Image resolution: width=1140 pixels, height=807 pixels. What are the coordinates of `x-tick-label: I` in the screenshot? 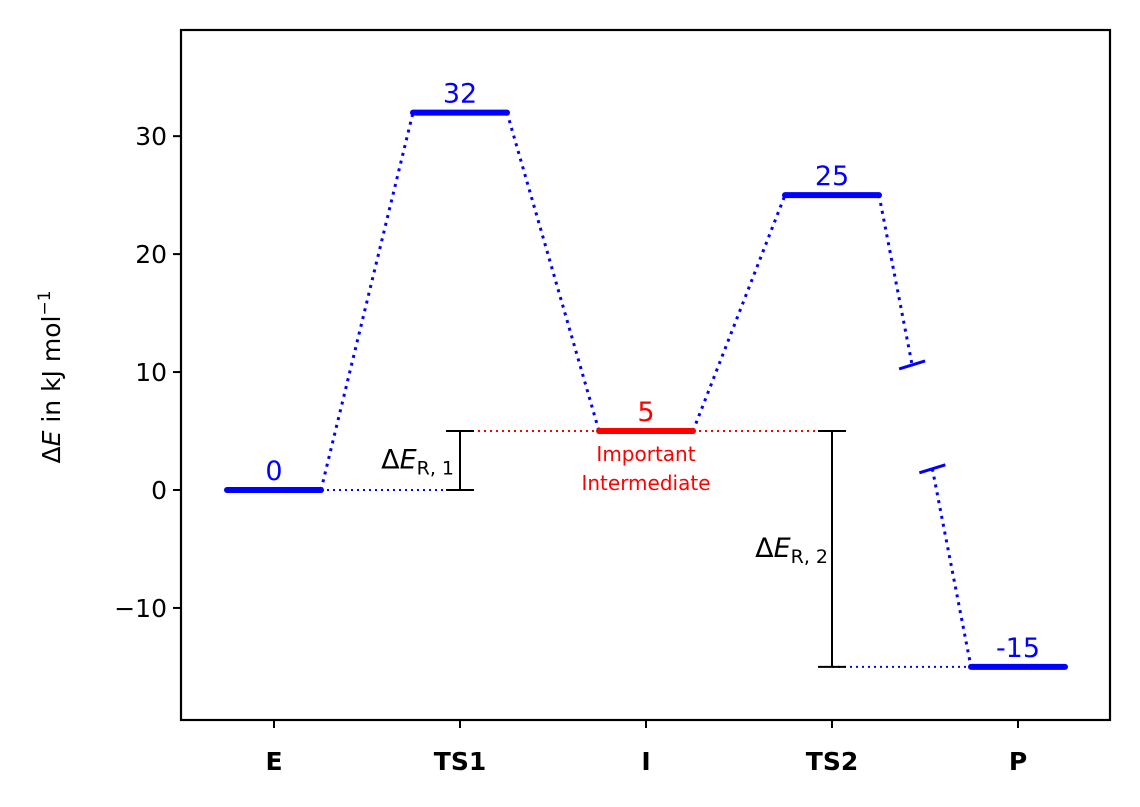 It's located at (645, 761).